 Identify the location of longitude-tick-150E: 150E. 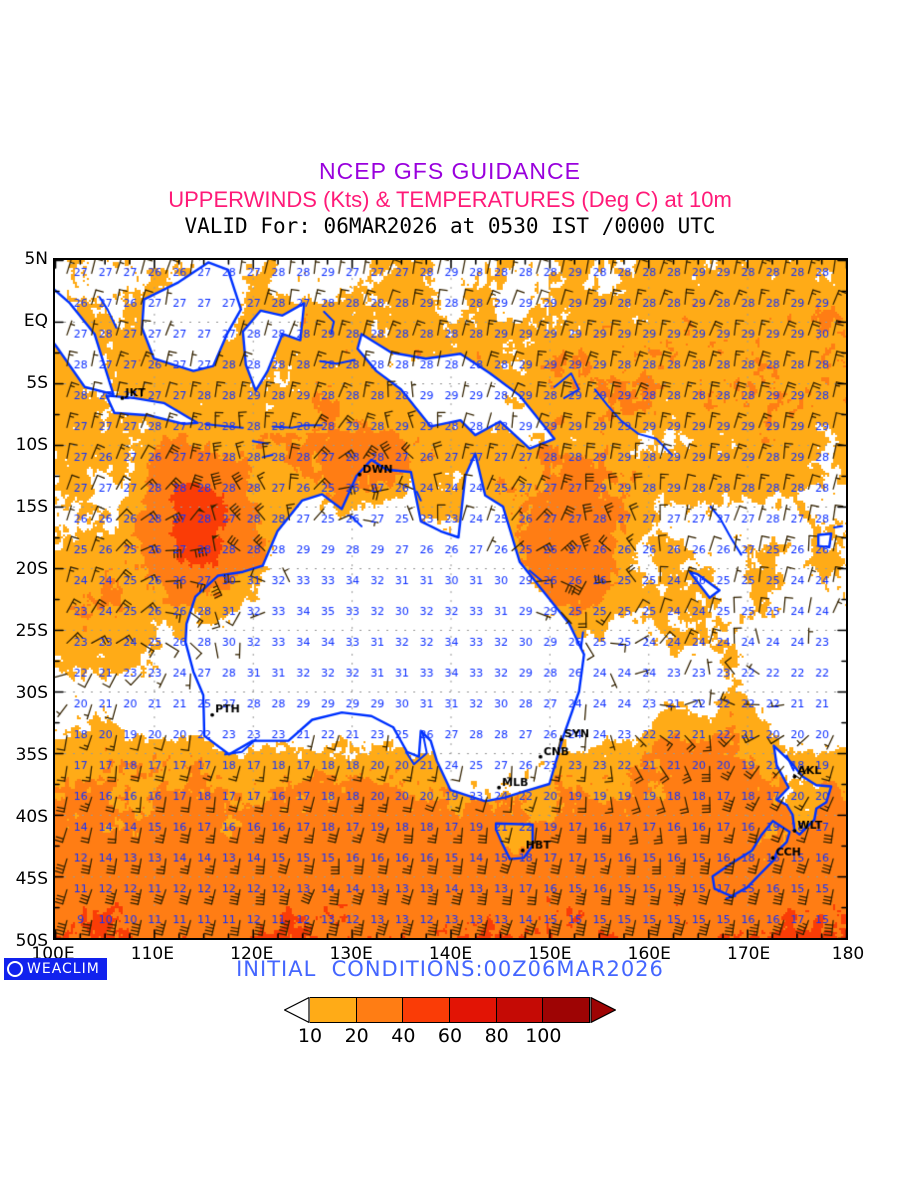
(550, 954).